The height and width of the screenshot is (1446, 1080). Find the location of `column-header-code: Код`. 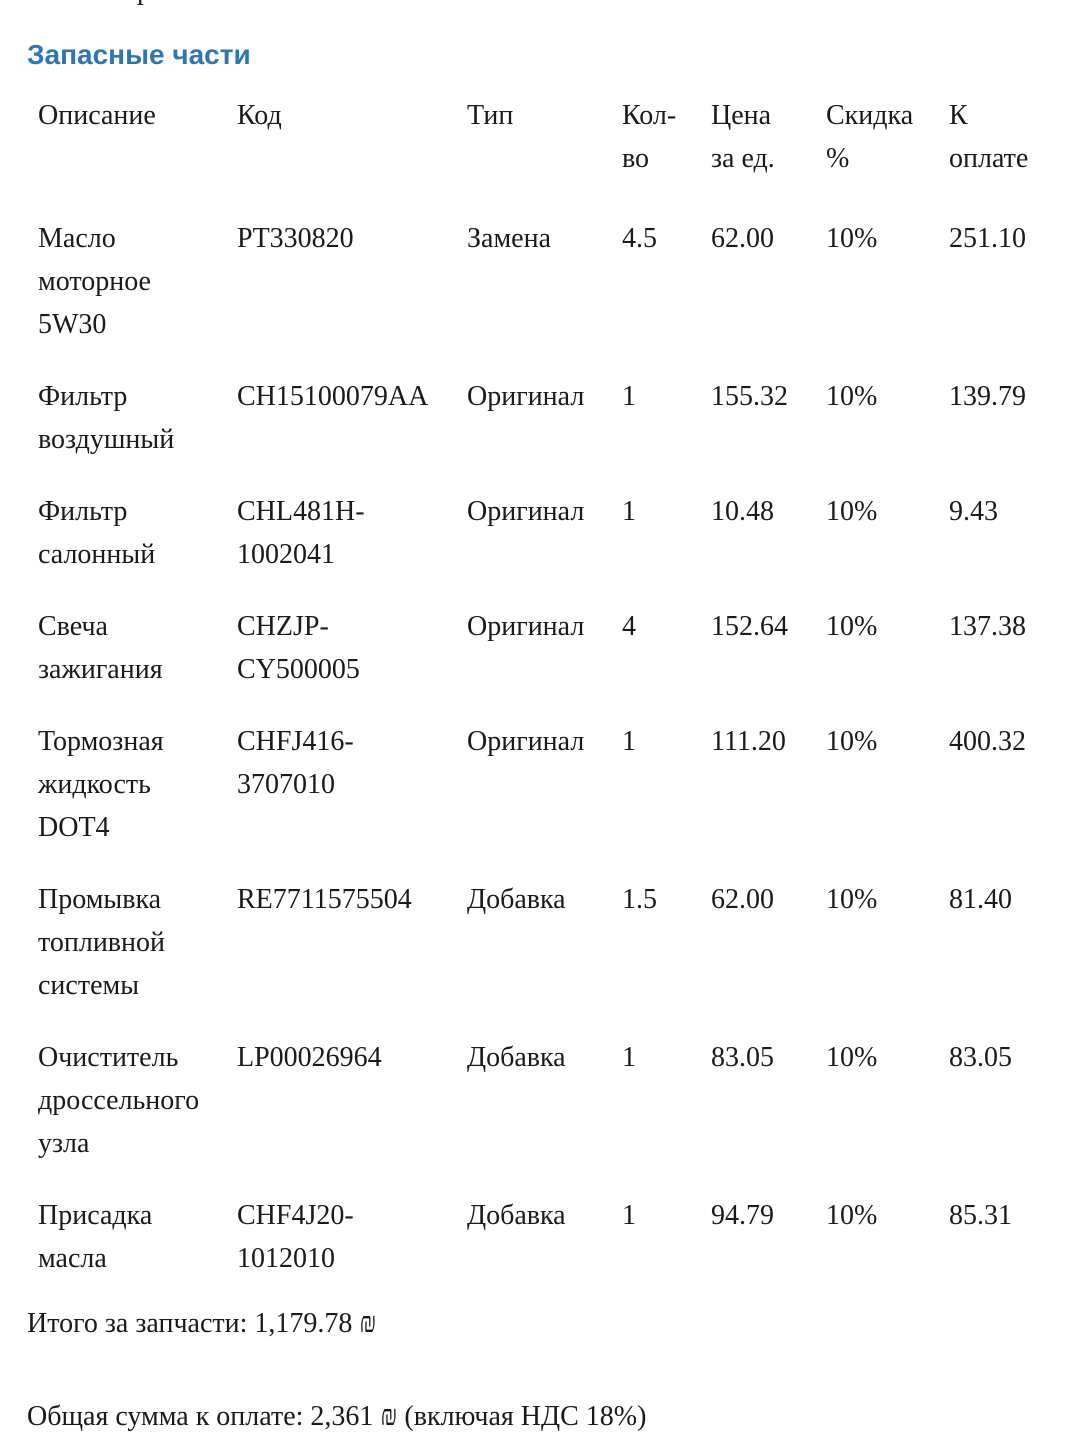

column-header-code: Код is located at coordinates (259, 115).